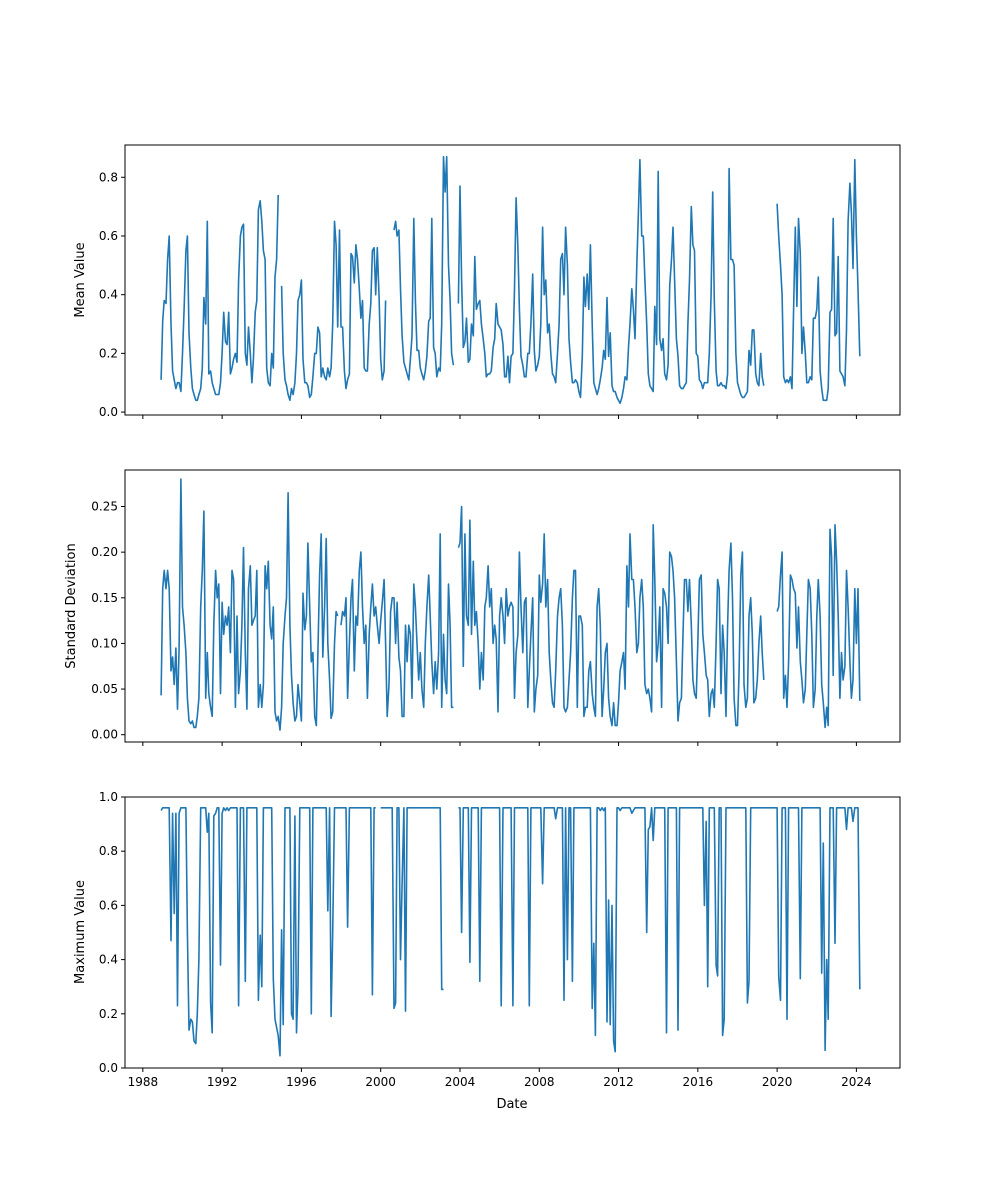 This screenshot has width=1000, height=1200. I want to click on ytick-label: 0.15, so click(104, 598).